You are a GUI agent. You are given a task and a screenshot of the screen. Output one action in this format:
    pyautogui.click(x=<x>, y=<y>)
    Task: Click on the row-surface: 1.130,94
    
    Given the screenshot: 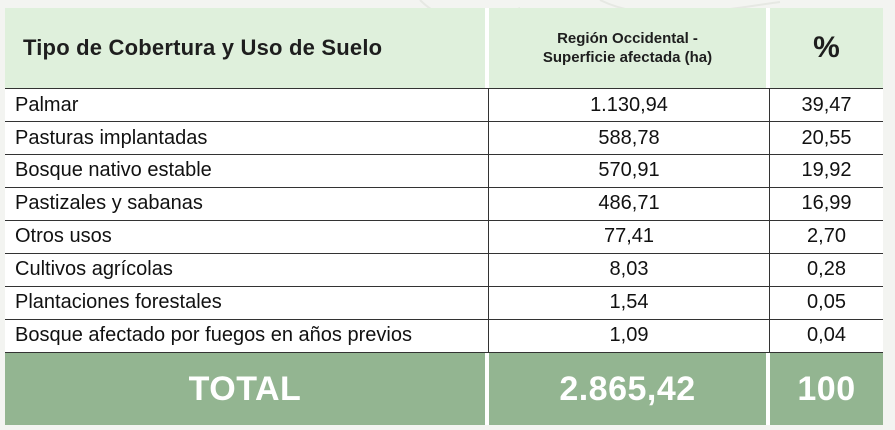 What is the action you would take?
    pyautogui.click(x=629, y=105)
    